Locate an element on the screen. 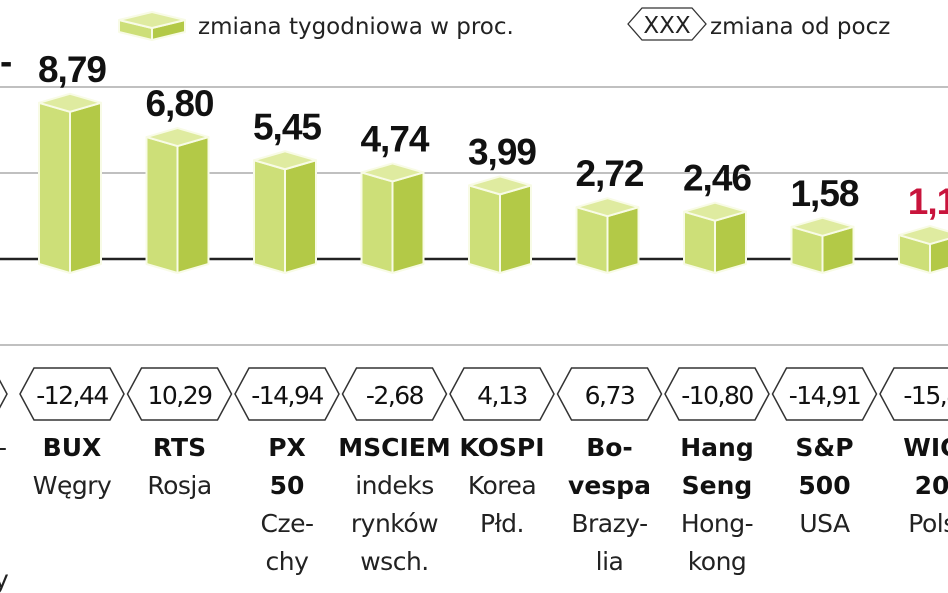  ytd-badge-text: -10,80 is located at coordinates (717, 395).